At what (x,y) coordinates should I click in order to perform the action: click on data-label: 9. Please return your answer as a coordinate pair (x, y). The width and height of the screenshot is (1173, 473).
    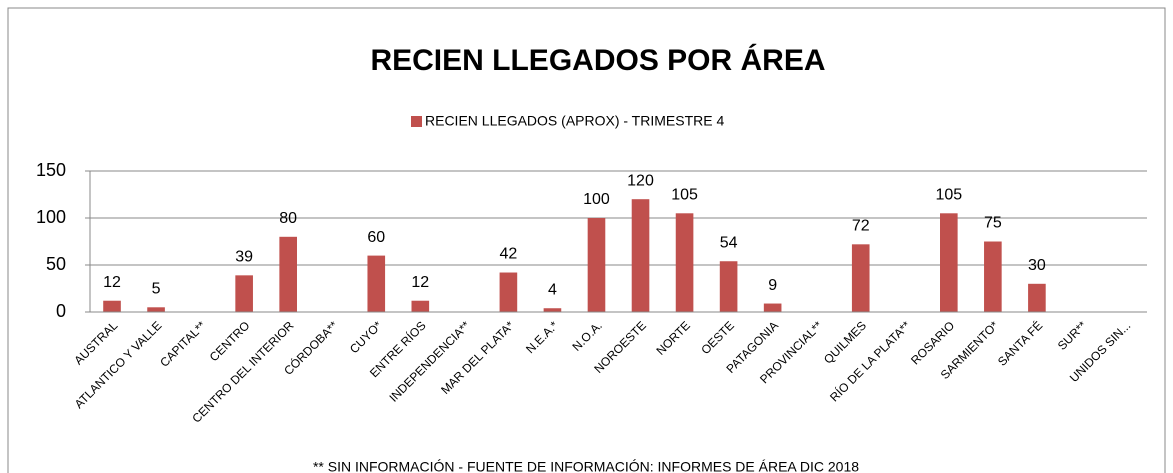
    Looking at the image, I should click on (772, 285).